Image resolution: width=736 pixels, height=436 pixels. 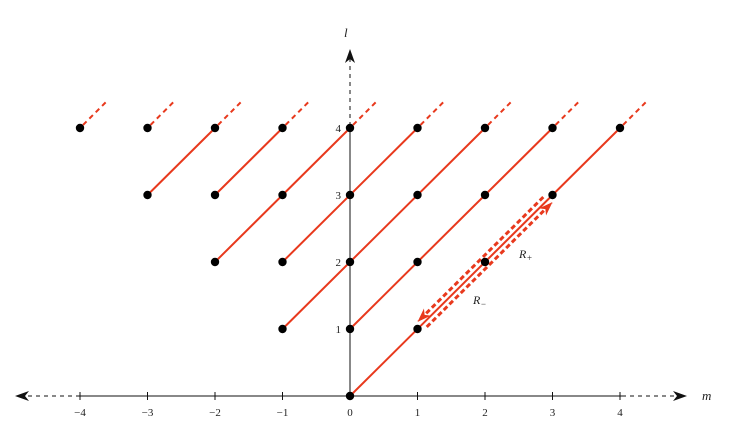 I want to click on x-tick-label: −4, so click(x=80, y=413).